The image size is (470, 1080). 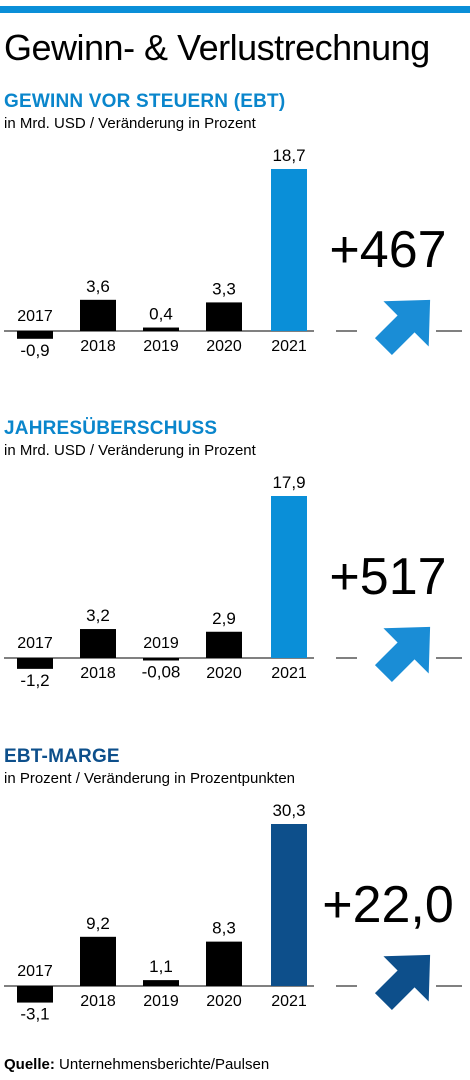 I want to click on data-label-2018: 3,2, so click(x=98, y=615).